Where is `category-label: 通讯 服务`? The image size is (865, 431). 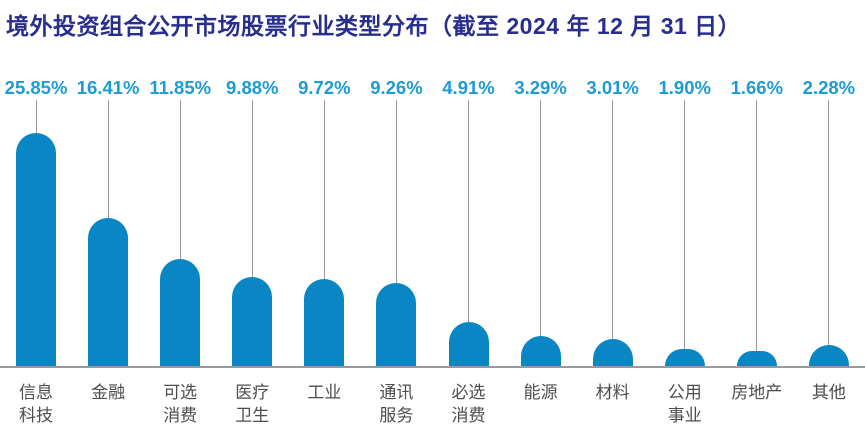 category-label: 通讯 服务 is located at coordinates (396, 404).